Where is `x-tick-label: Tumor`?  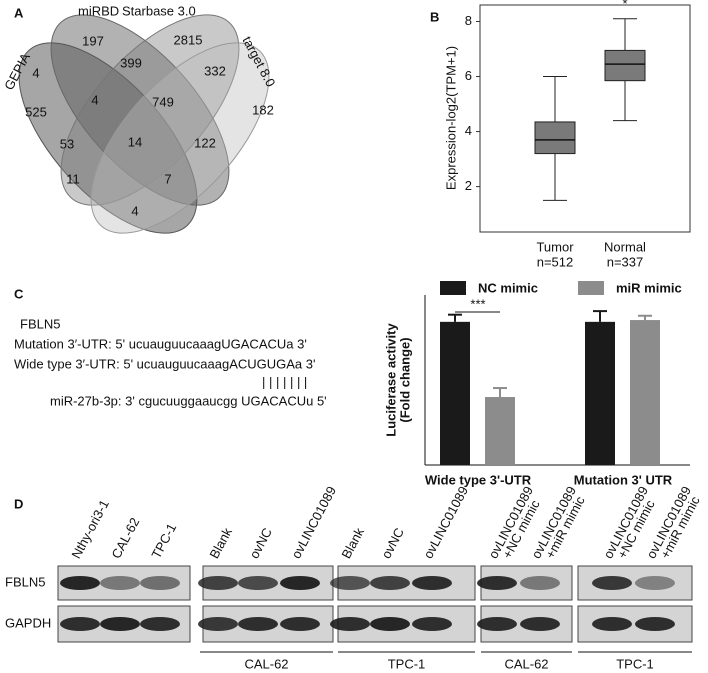 x-tick-label: Tumor is located at coordinates (555, 246).